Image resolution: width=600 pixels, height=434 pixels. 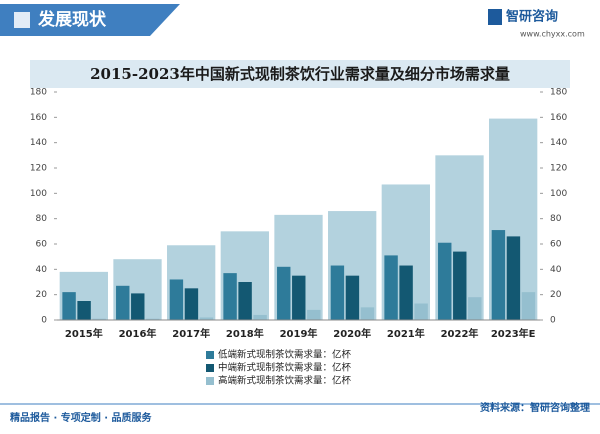 I want to click on y-tick-label: 80, so click(x=42, y=219).